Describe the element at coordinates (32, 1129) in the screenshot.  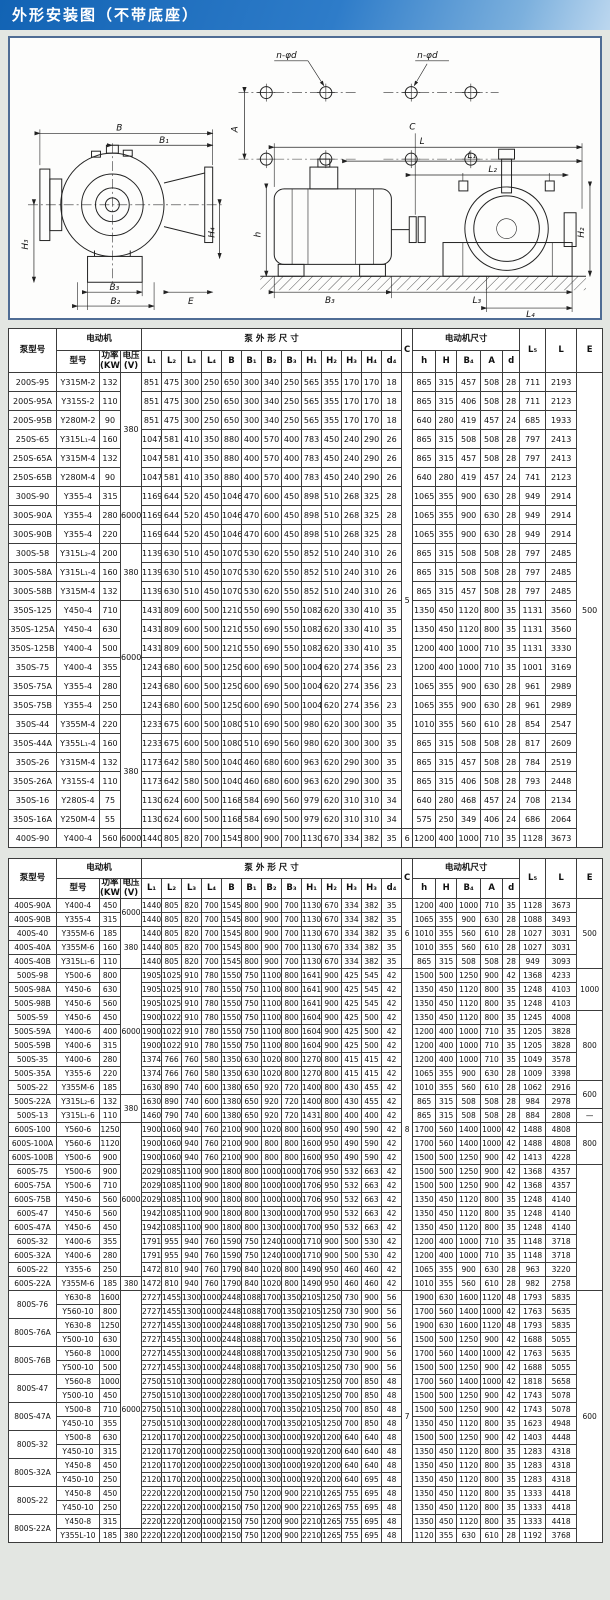
I see `pump-model-cell: 600S-100` at that location.